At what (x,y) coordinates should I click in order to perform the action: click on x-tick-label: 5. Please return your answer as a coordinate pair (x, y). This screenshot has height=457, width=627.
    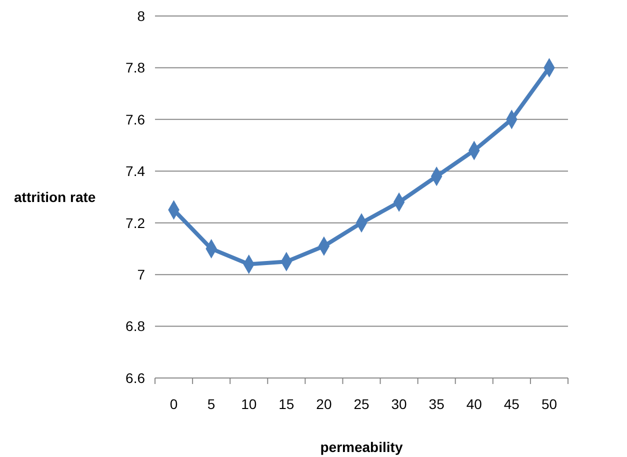
    Looking at the image, I should click on (211, 404).